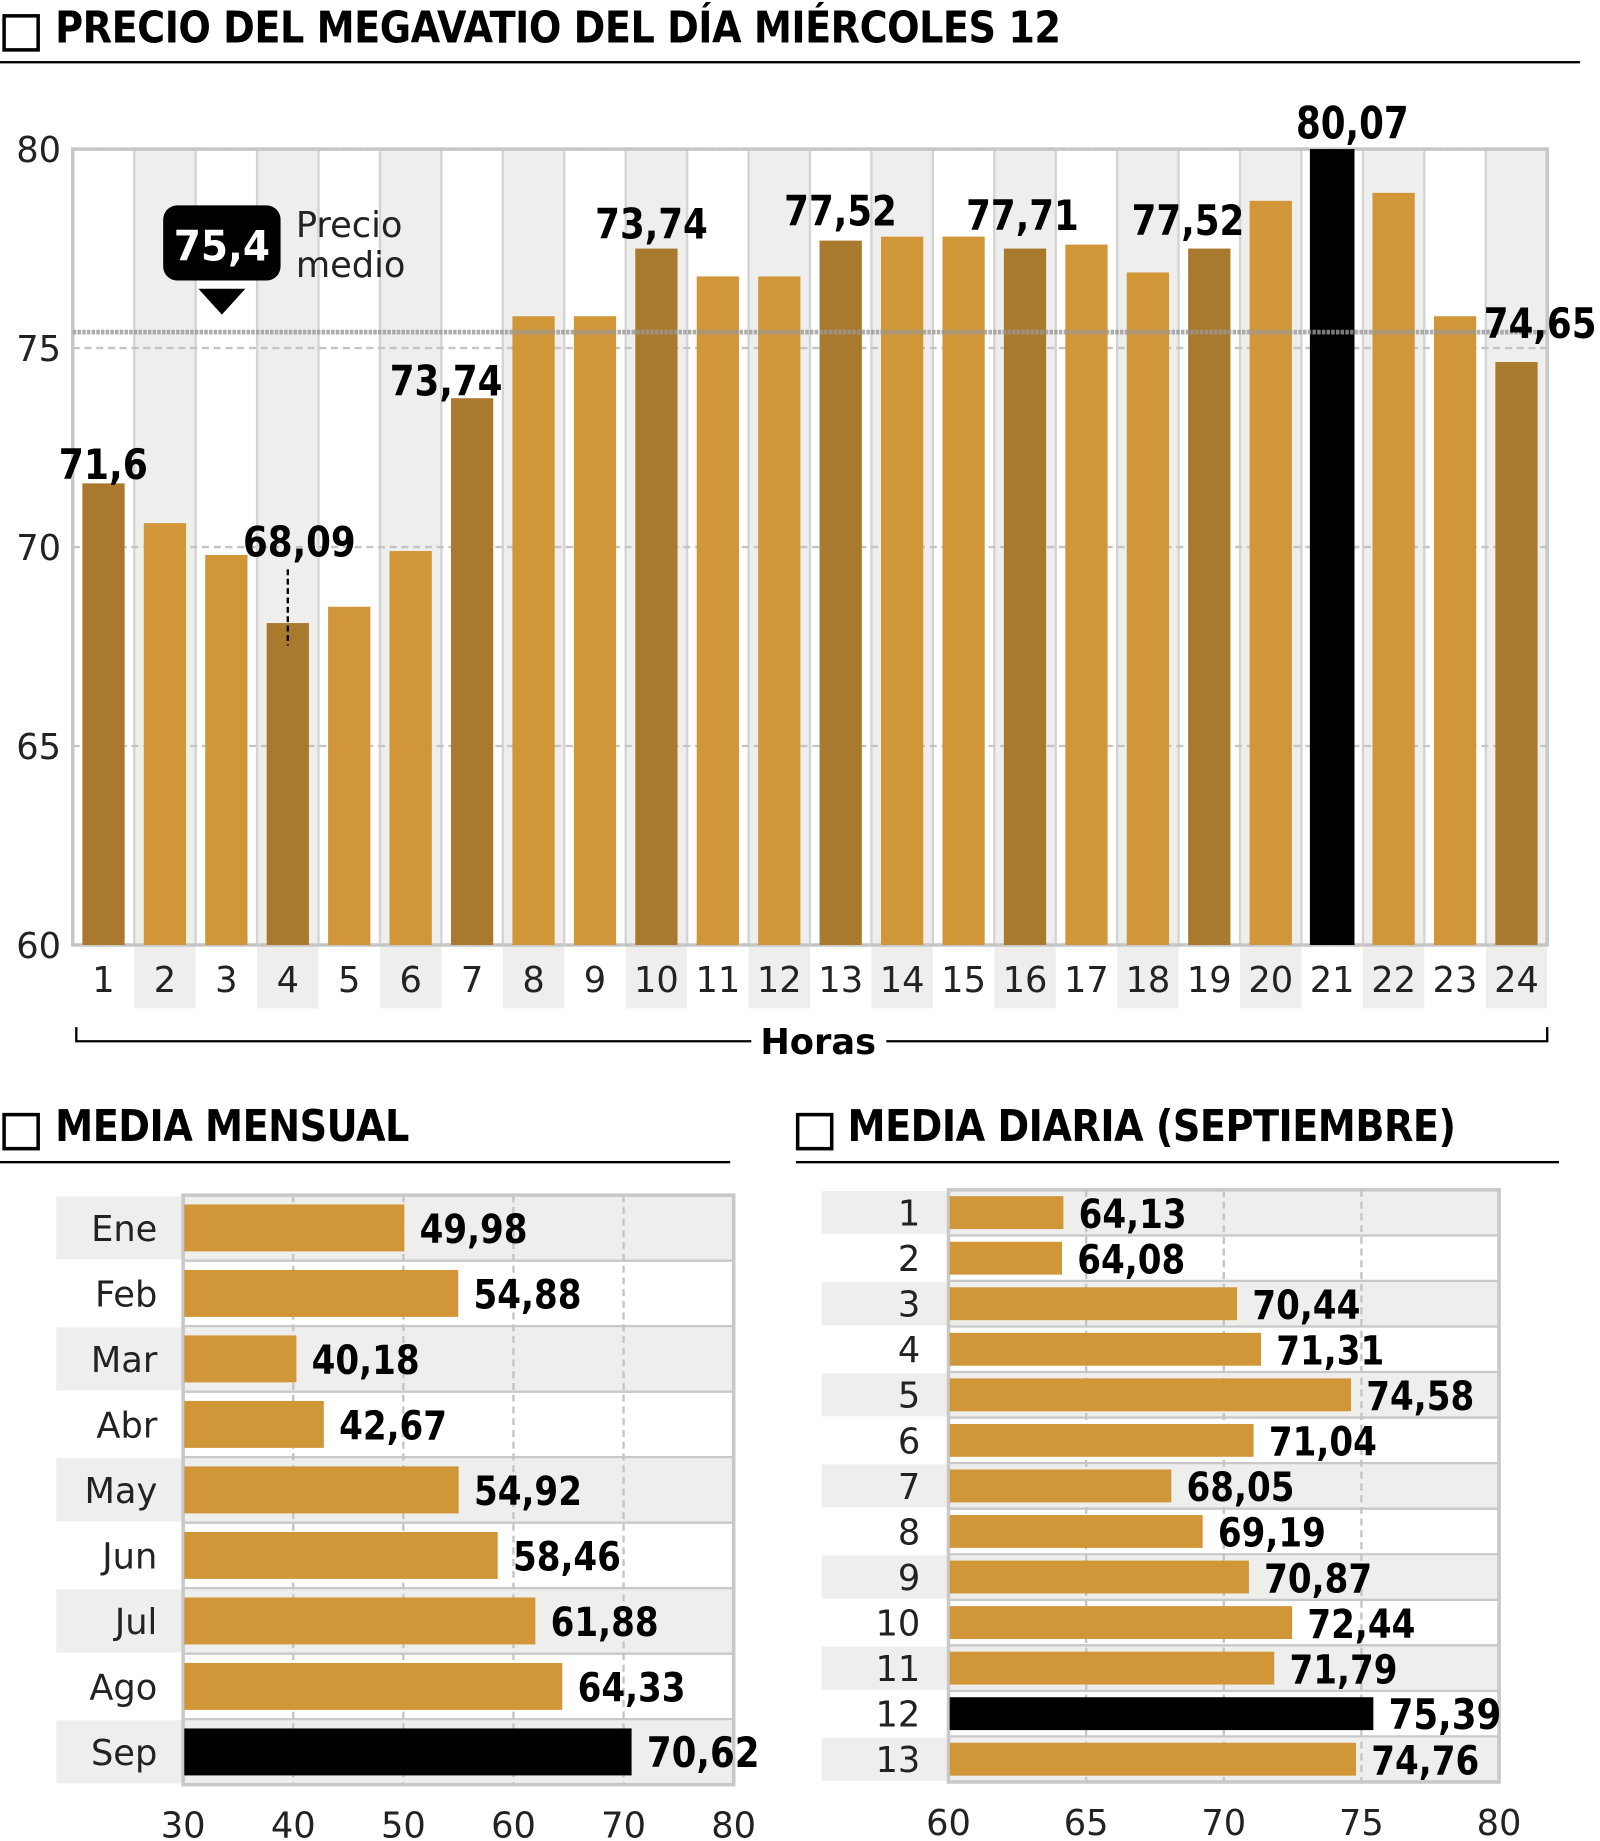  I want to click on category-label: 5, so click(909, 1396).